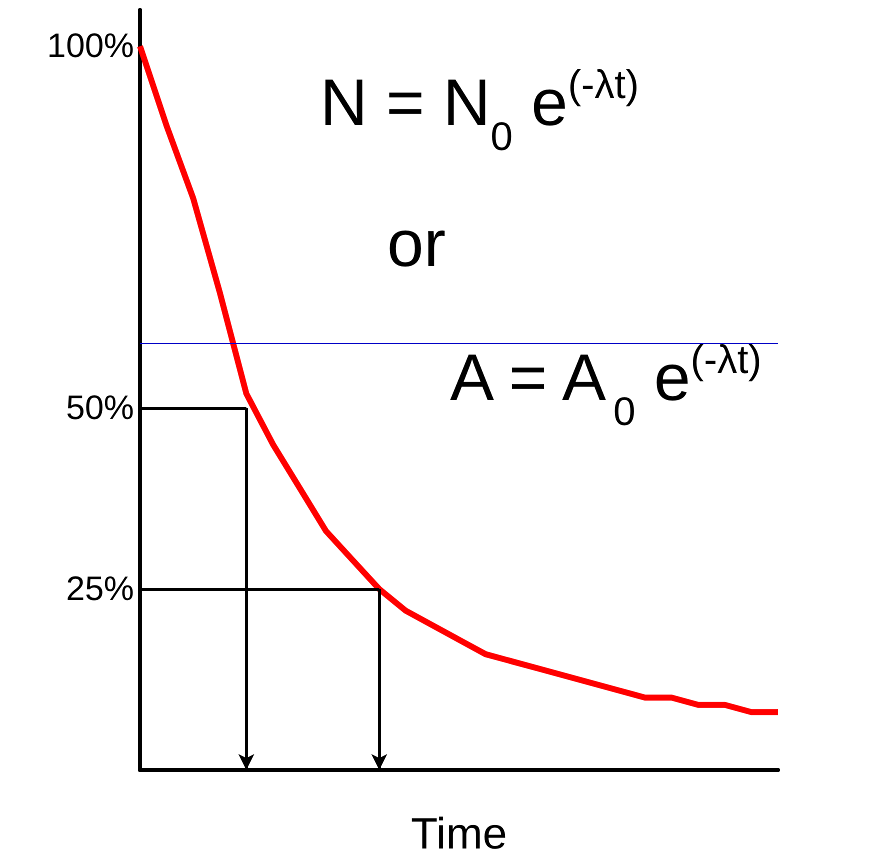  Describe the element at coordinates (100, 408) in the screenshot. I see `y-tick-label: 50%` at that location.